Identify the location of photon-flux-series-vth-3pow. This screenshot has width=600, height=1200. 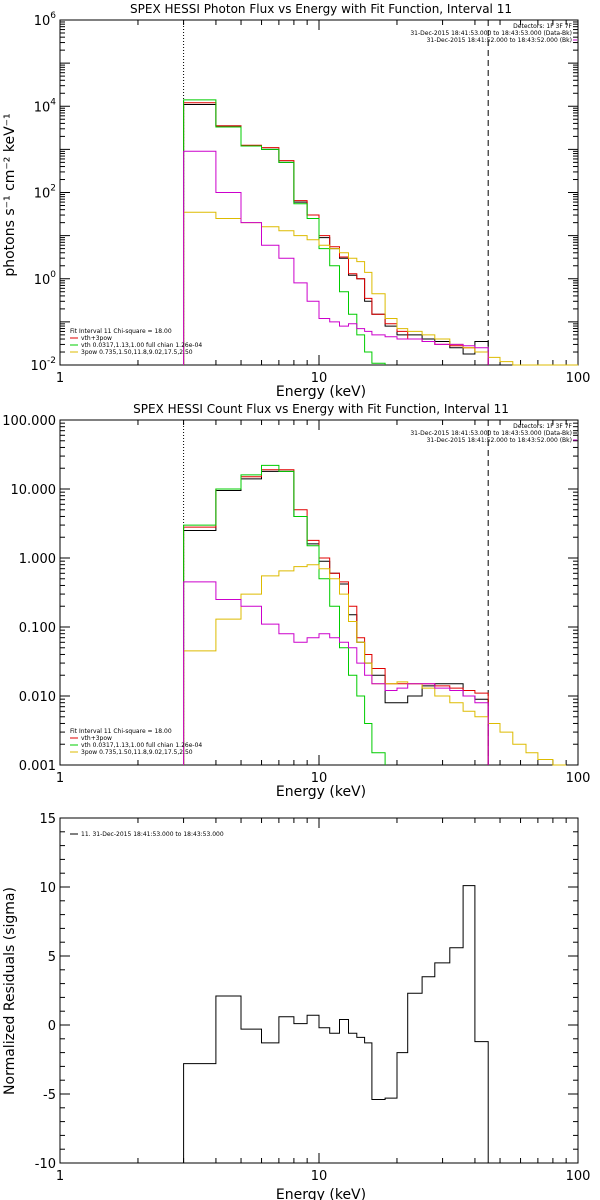
(336, 233).